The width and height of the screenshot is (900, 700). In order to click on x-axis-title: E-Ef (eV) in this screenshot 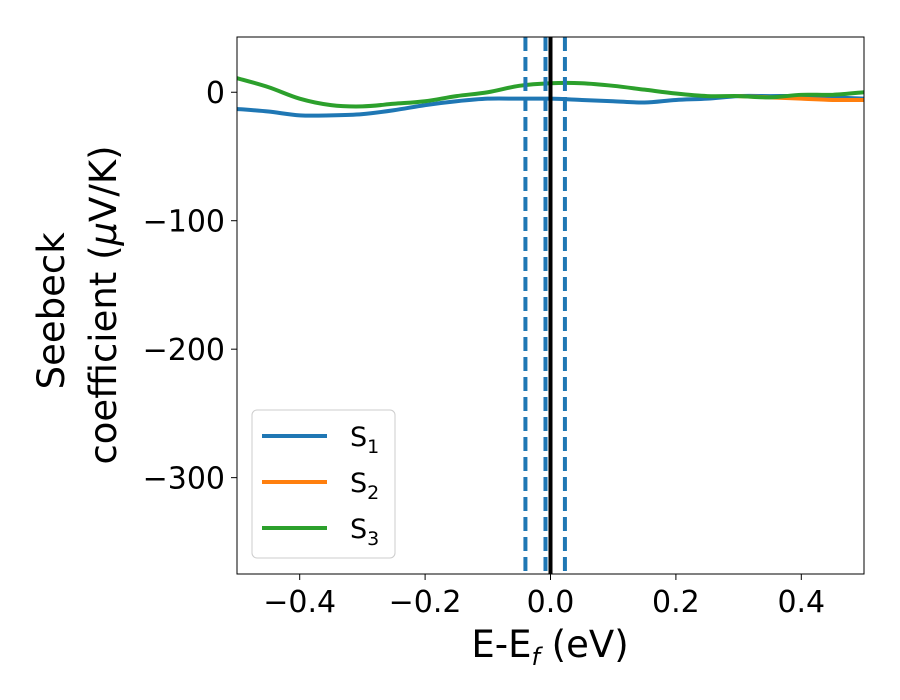, I will do `click(549, 647)`.